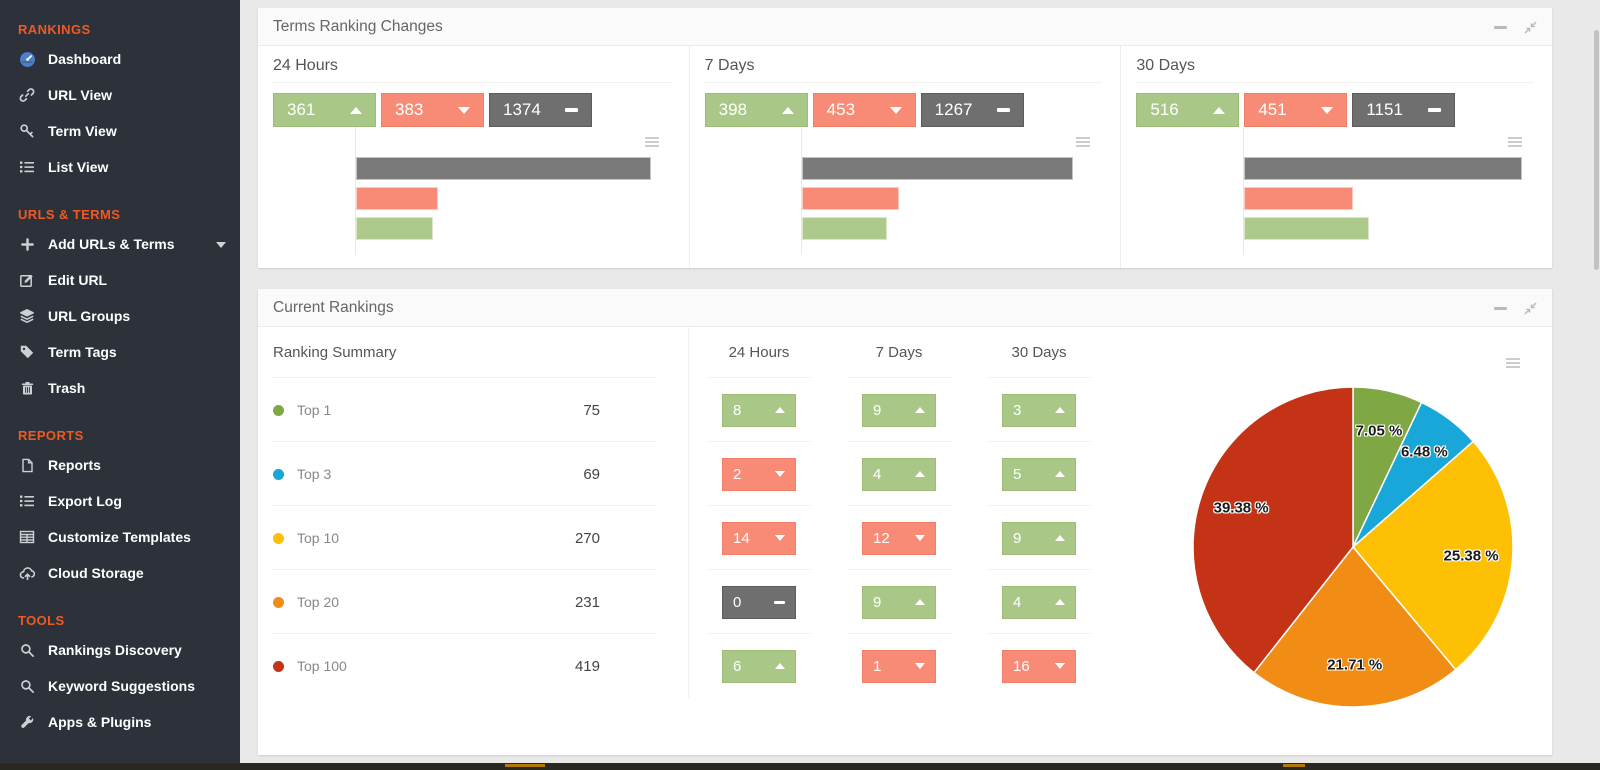  I want to click on sidebar-item-label: Dashboard, so click(85, 59).